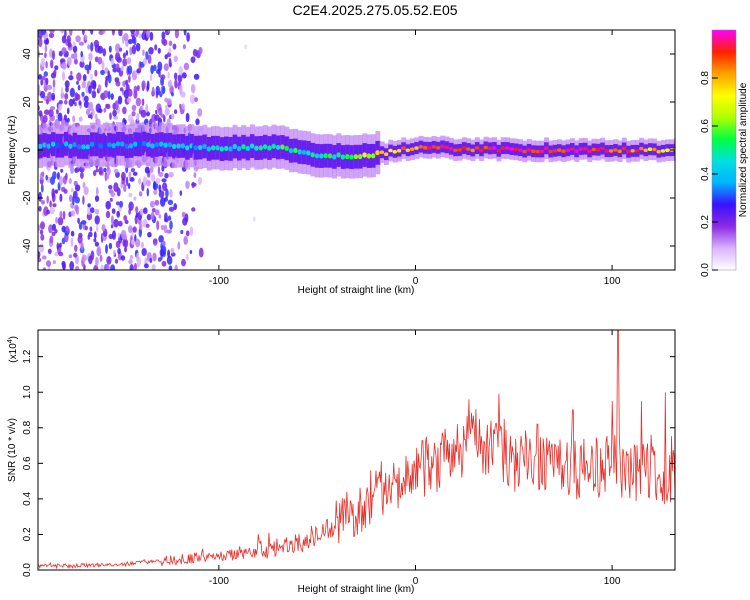 Image resolution: width=750 pixels, height=600 pixels. I want to click on snr-y-tick-label: 0.0, so click(27, 570).